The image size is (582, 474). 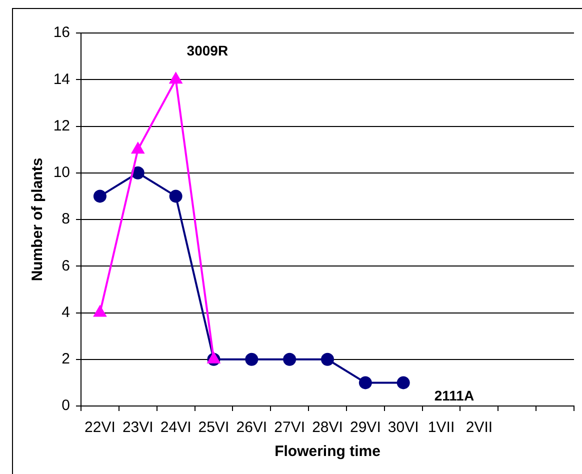 What do you see at coordinates (61, 173) in the screenshot?
I see `y-tick-label: 10` at bounding box center [61, 173].